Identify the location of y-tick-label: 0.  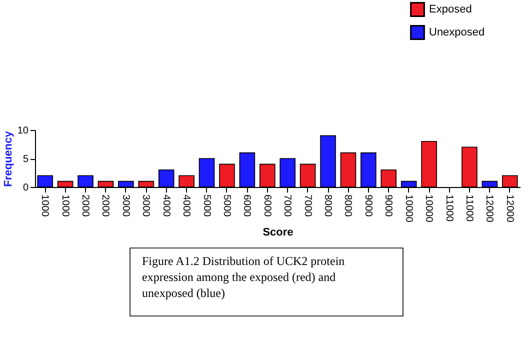
(25, 188).